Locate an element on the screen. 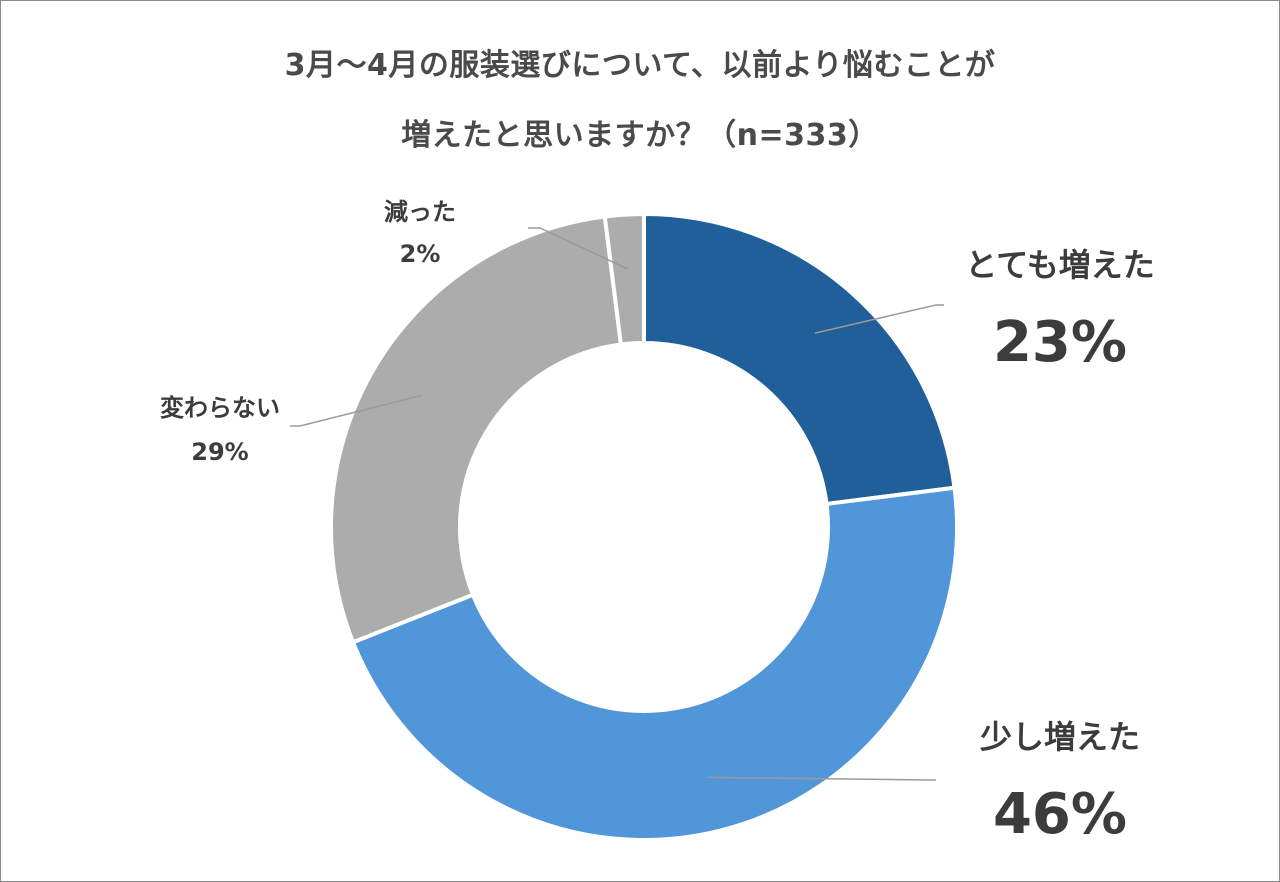 This screenshot has height=882, width=1280. slice-label-value-sukoshi: 46% is located at coordinates (1060, 814).